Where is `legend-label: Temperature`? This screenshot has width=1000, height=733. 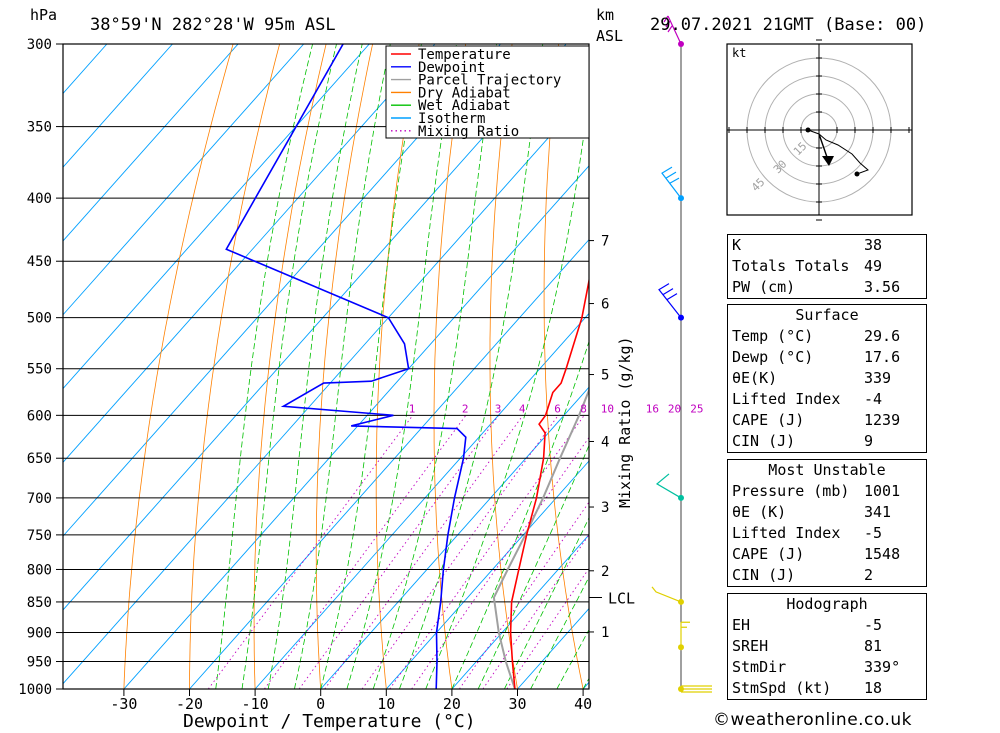 legend-label: Temperature is located at coordinates (464, 55).